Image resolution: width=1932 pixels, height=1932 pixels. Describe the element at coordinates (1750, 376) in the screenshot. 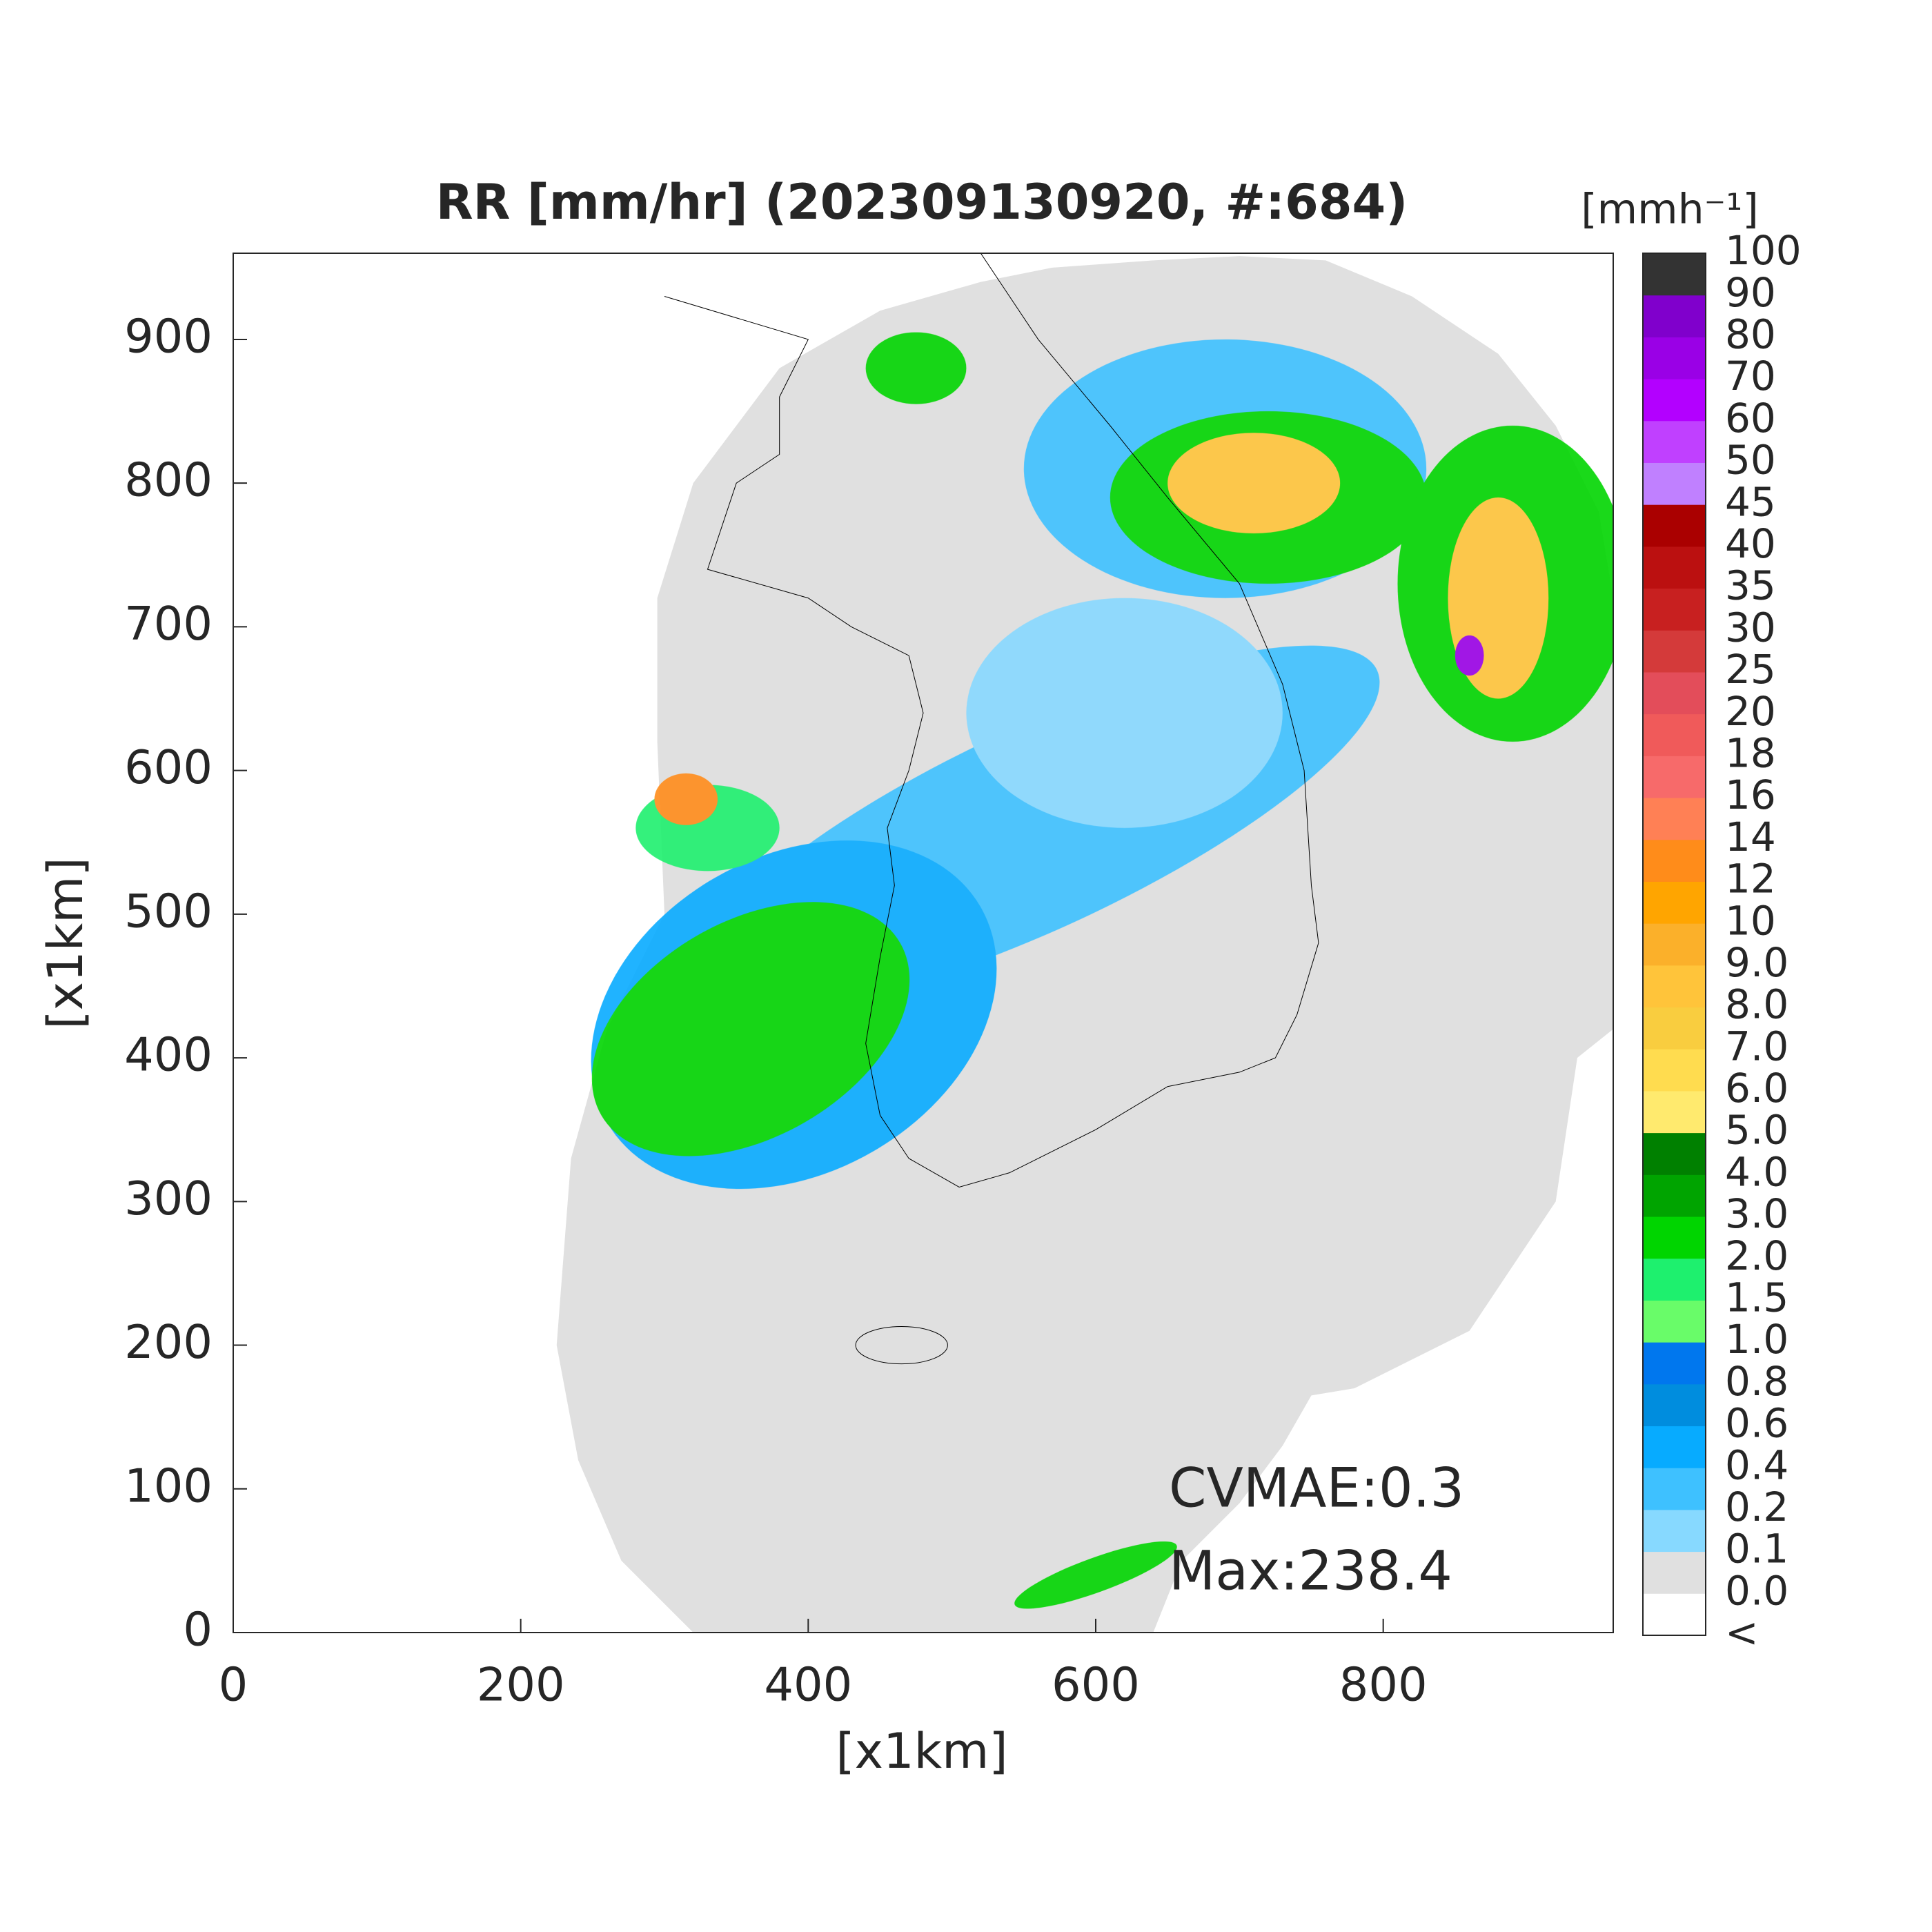

I see `colorbar-tick-label: 70` at that location.